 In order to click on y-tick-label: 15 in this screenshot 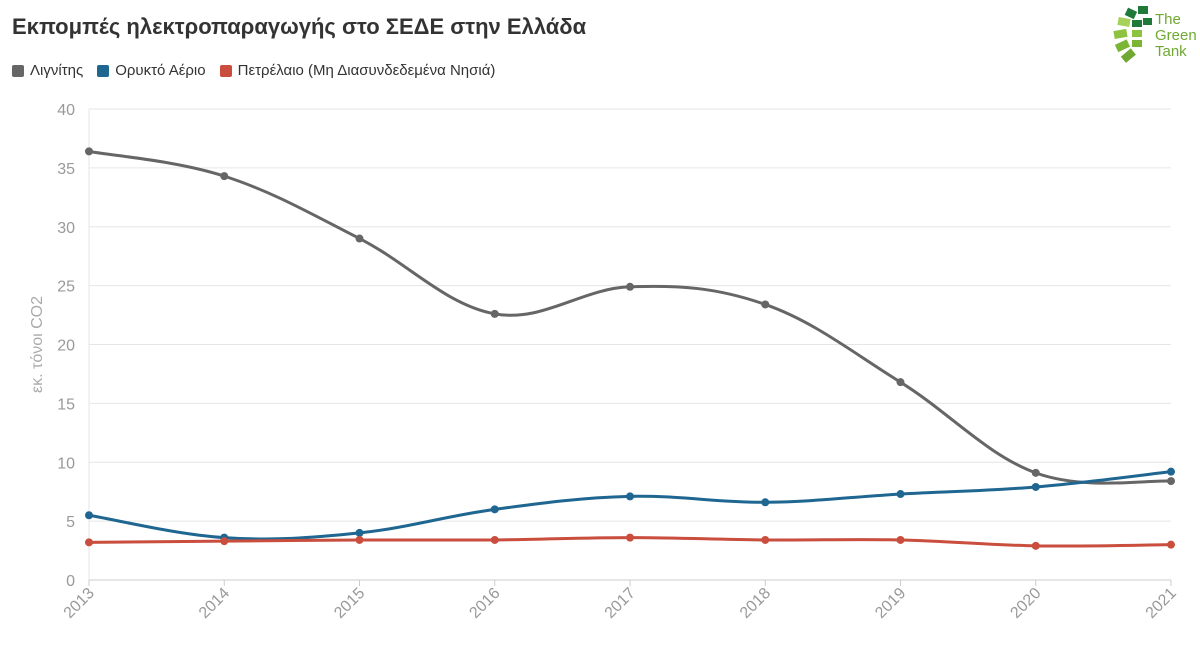, I will do `click(66, 404)`.